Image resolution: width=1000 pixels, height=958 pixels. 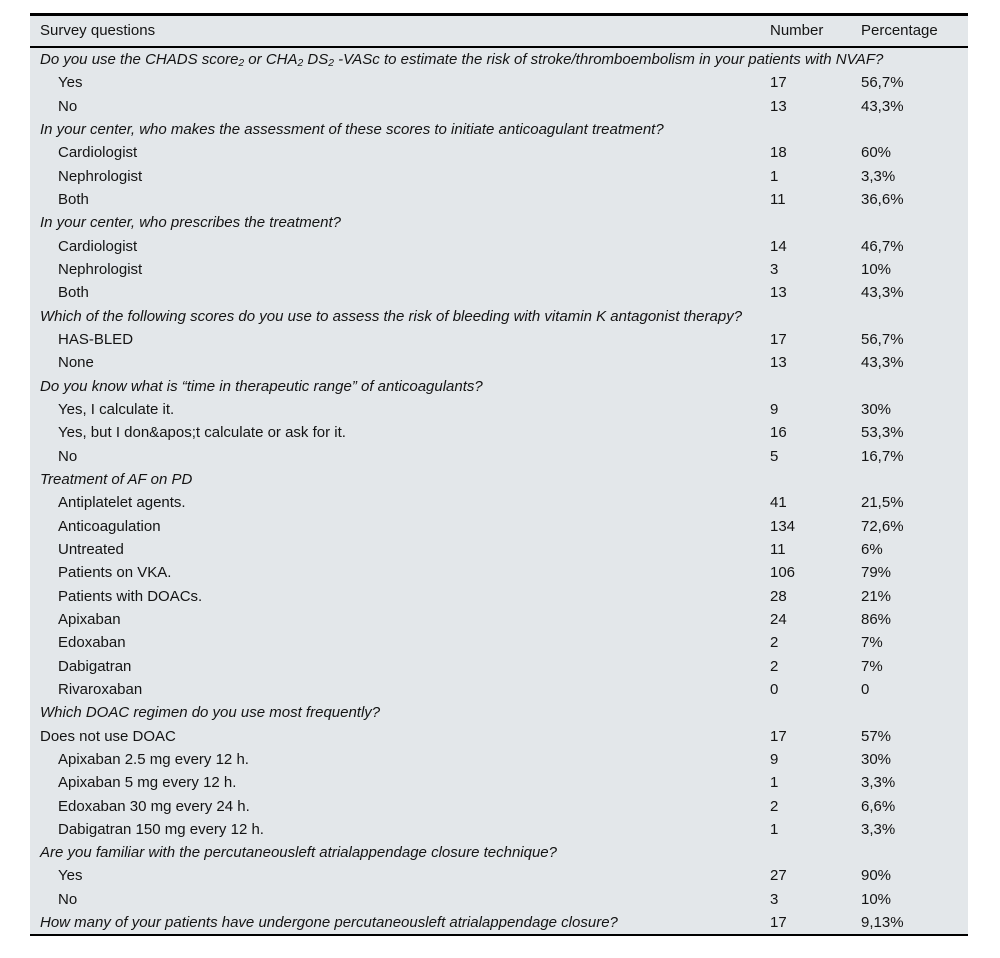 What do you see at coordinates (109, 526) in the screenshot?
I see `row-label: Anticoagulation` at bounding box center [109, 526].